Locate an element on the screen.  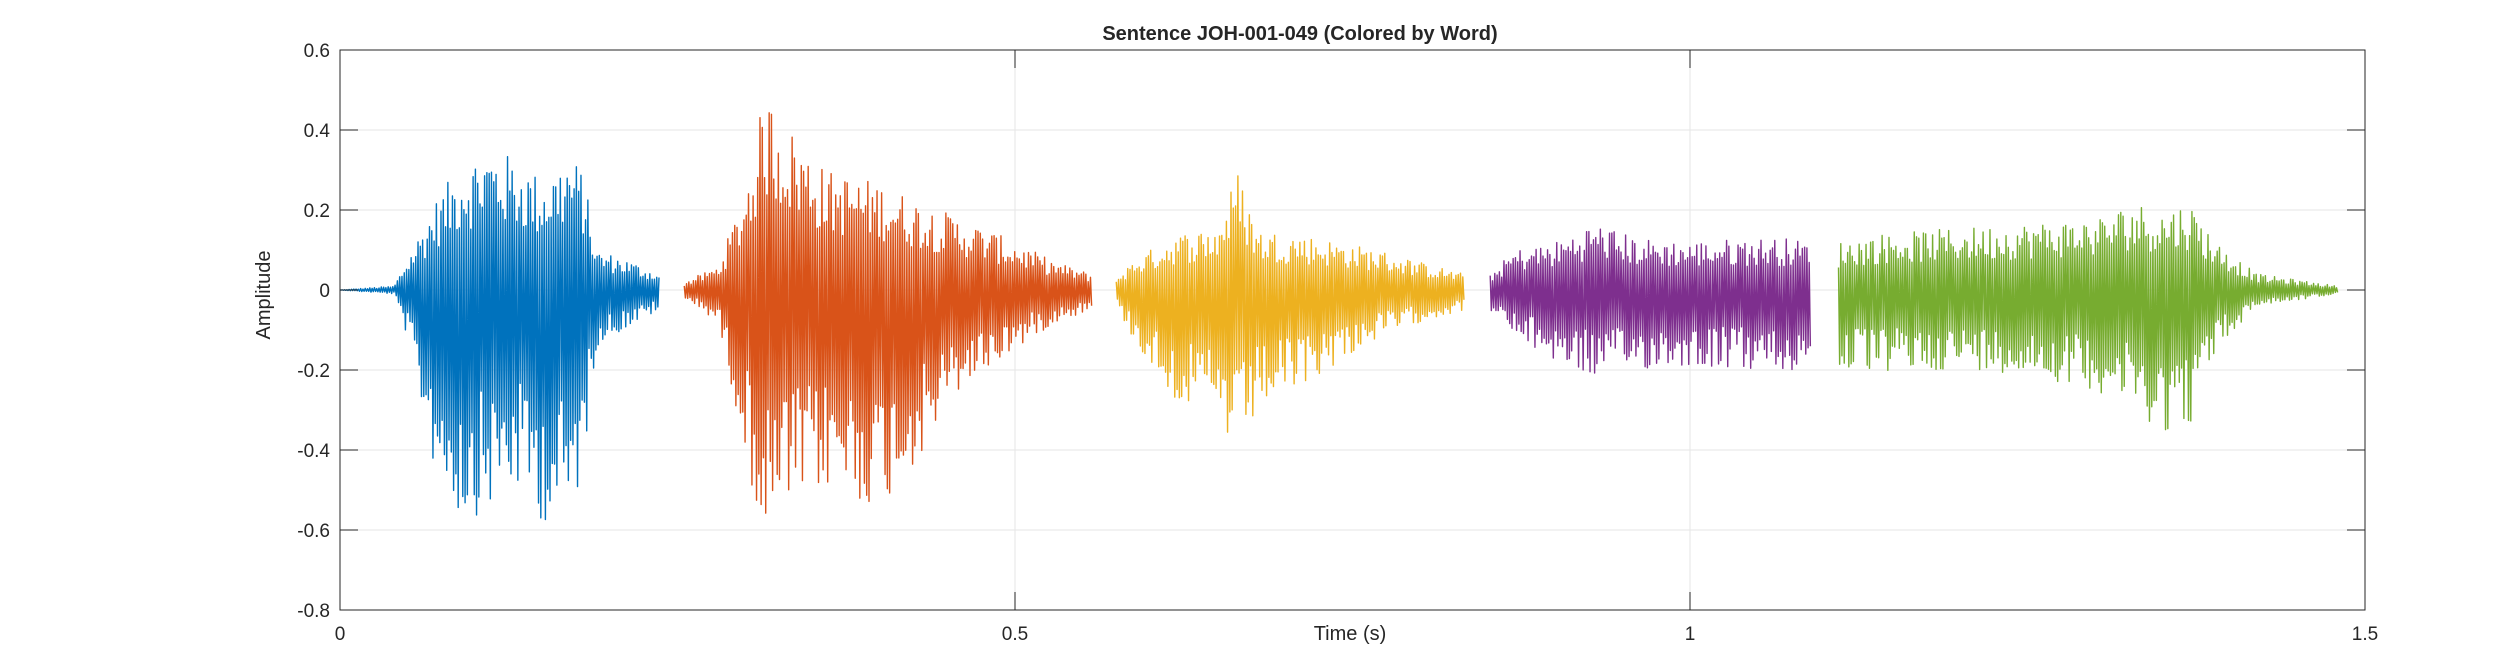
y-tick-label: -0.6 is located at coordinates (313, 531).